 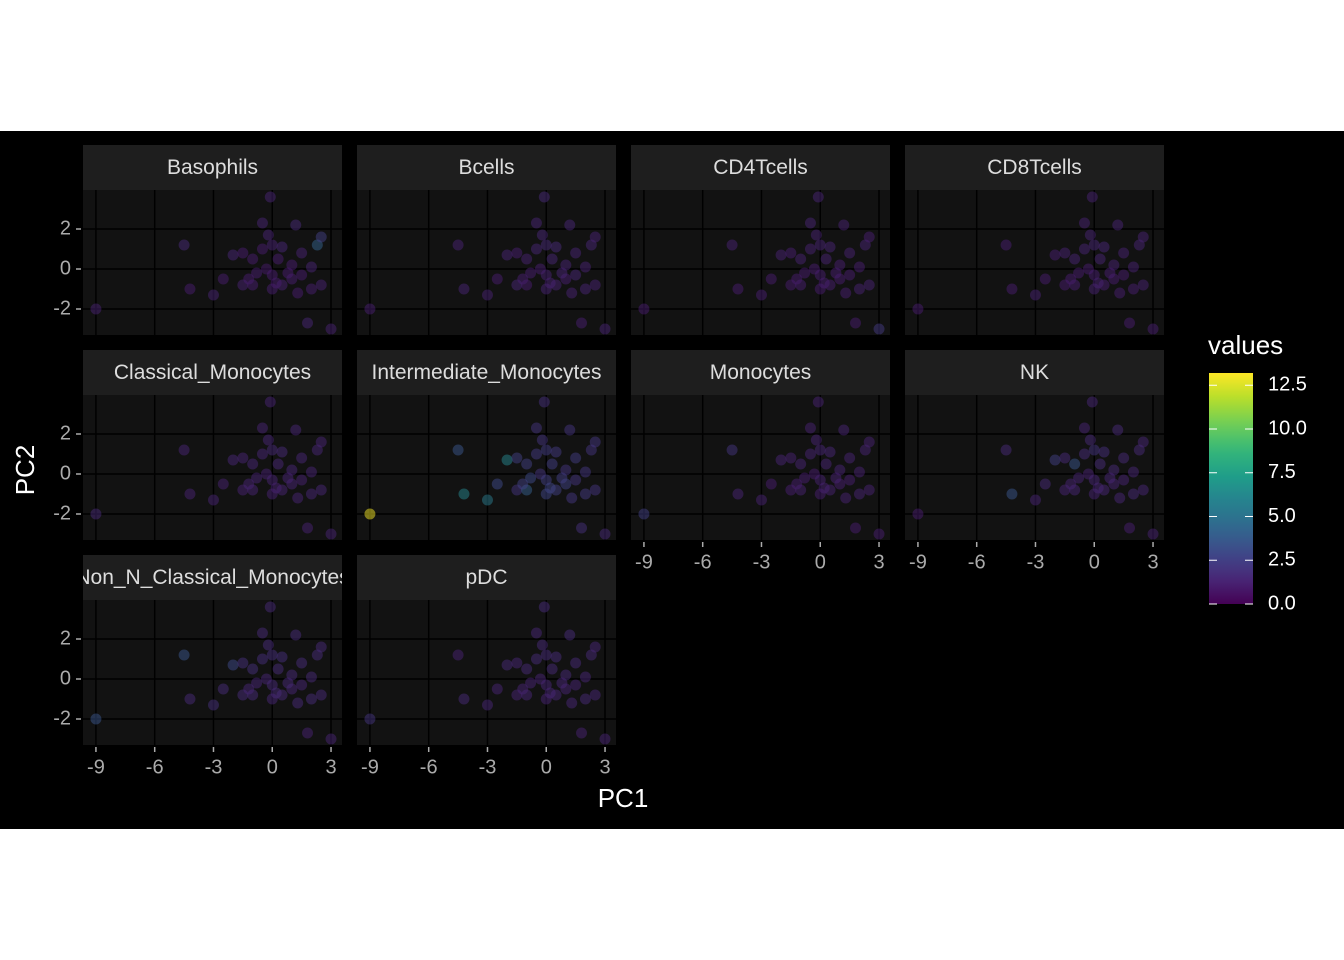 What do you see at coordinates (761, 372) in the screenshot?
I see `panel-title: Monocytes` at bounding box center [761, 372].